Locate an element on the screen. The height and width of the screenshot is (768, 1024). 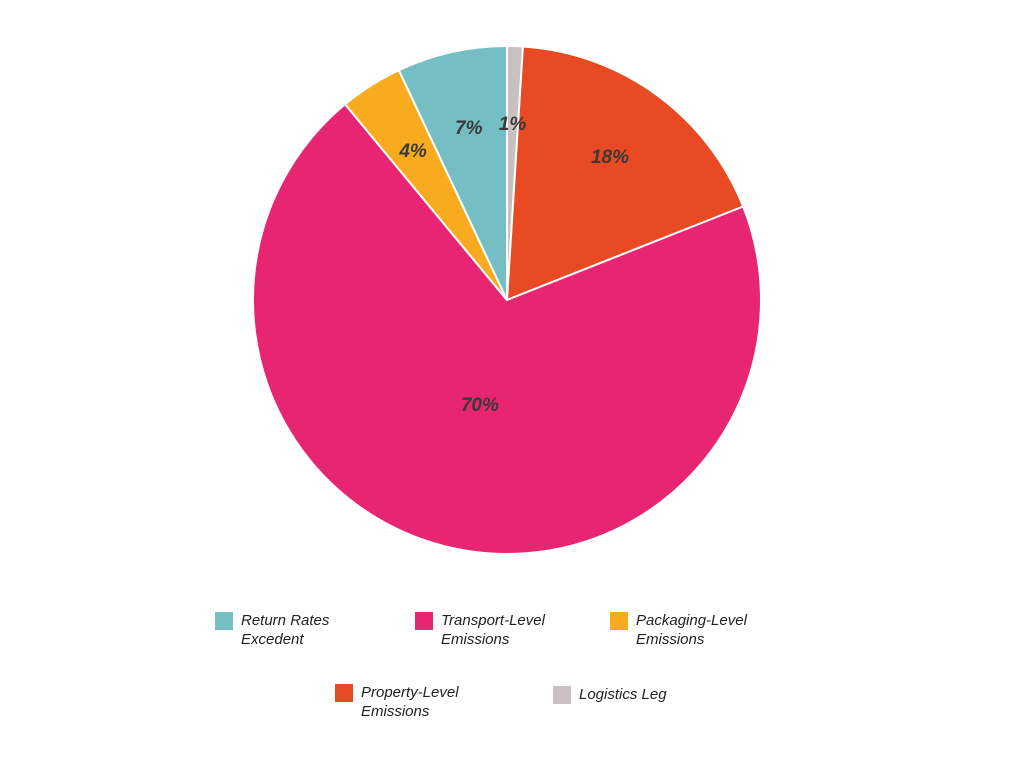
legend-item: Logistics Leg is located at coordinates (631, 694).